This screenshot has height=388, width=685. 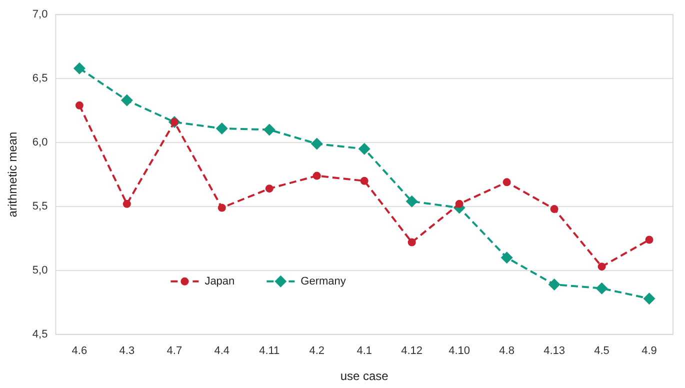 I want to click on x-tick-label: 4.9, so click(x=649, y=351).